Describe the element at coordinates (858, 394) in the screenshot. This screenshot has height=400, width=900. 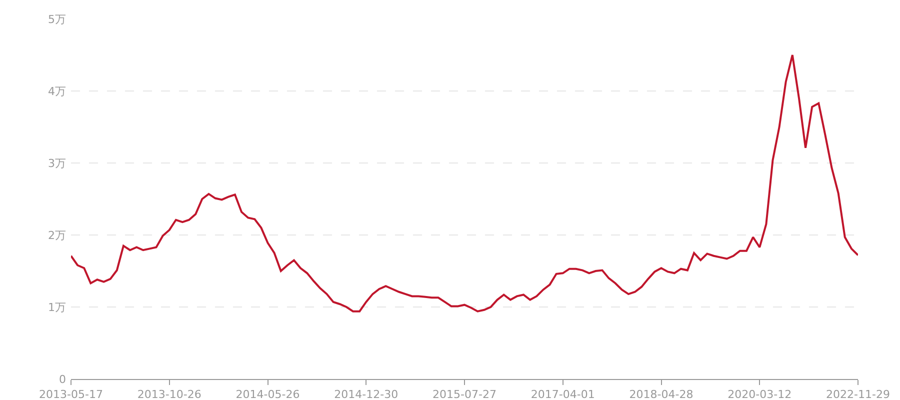
I see `x-tick-label: 2022-11-29` at that location.